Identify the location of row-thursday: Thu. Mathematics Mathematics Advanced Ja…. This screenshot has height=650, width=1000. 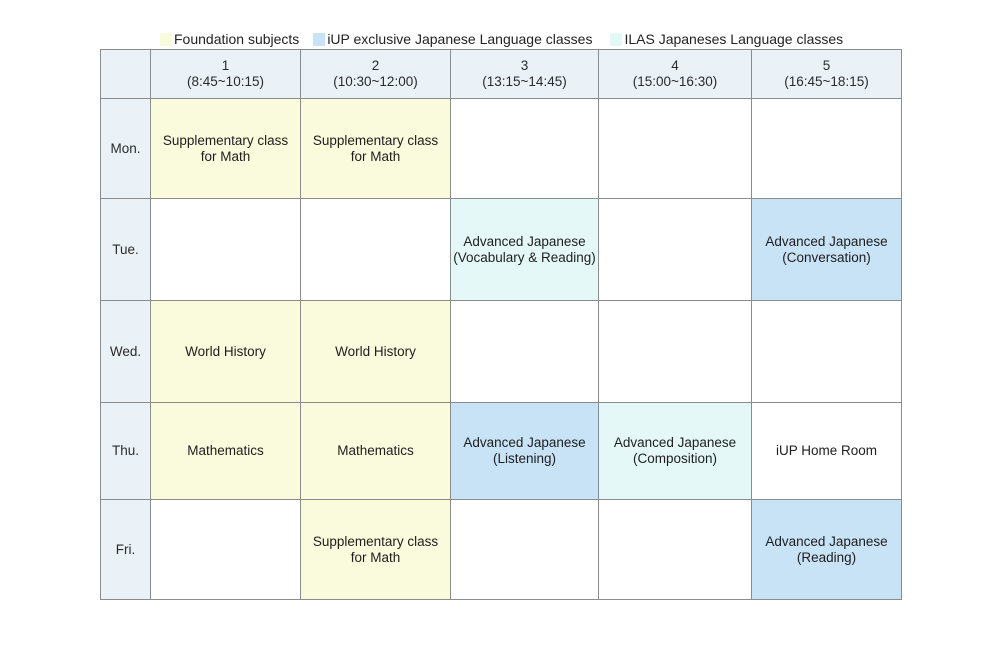
(501, 451).